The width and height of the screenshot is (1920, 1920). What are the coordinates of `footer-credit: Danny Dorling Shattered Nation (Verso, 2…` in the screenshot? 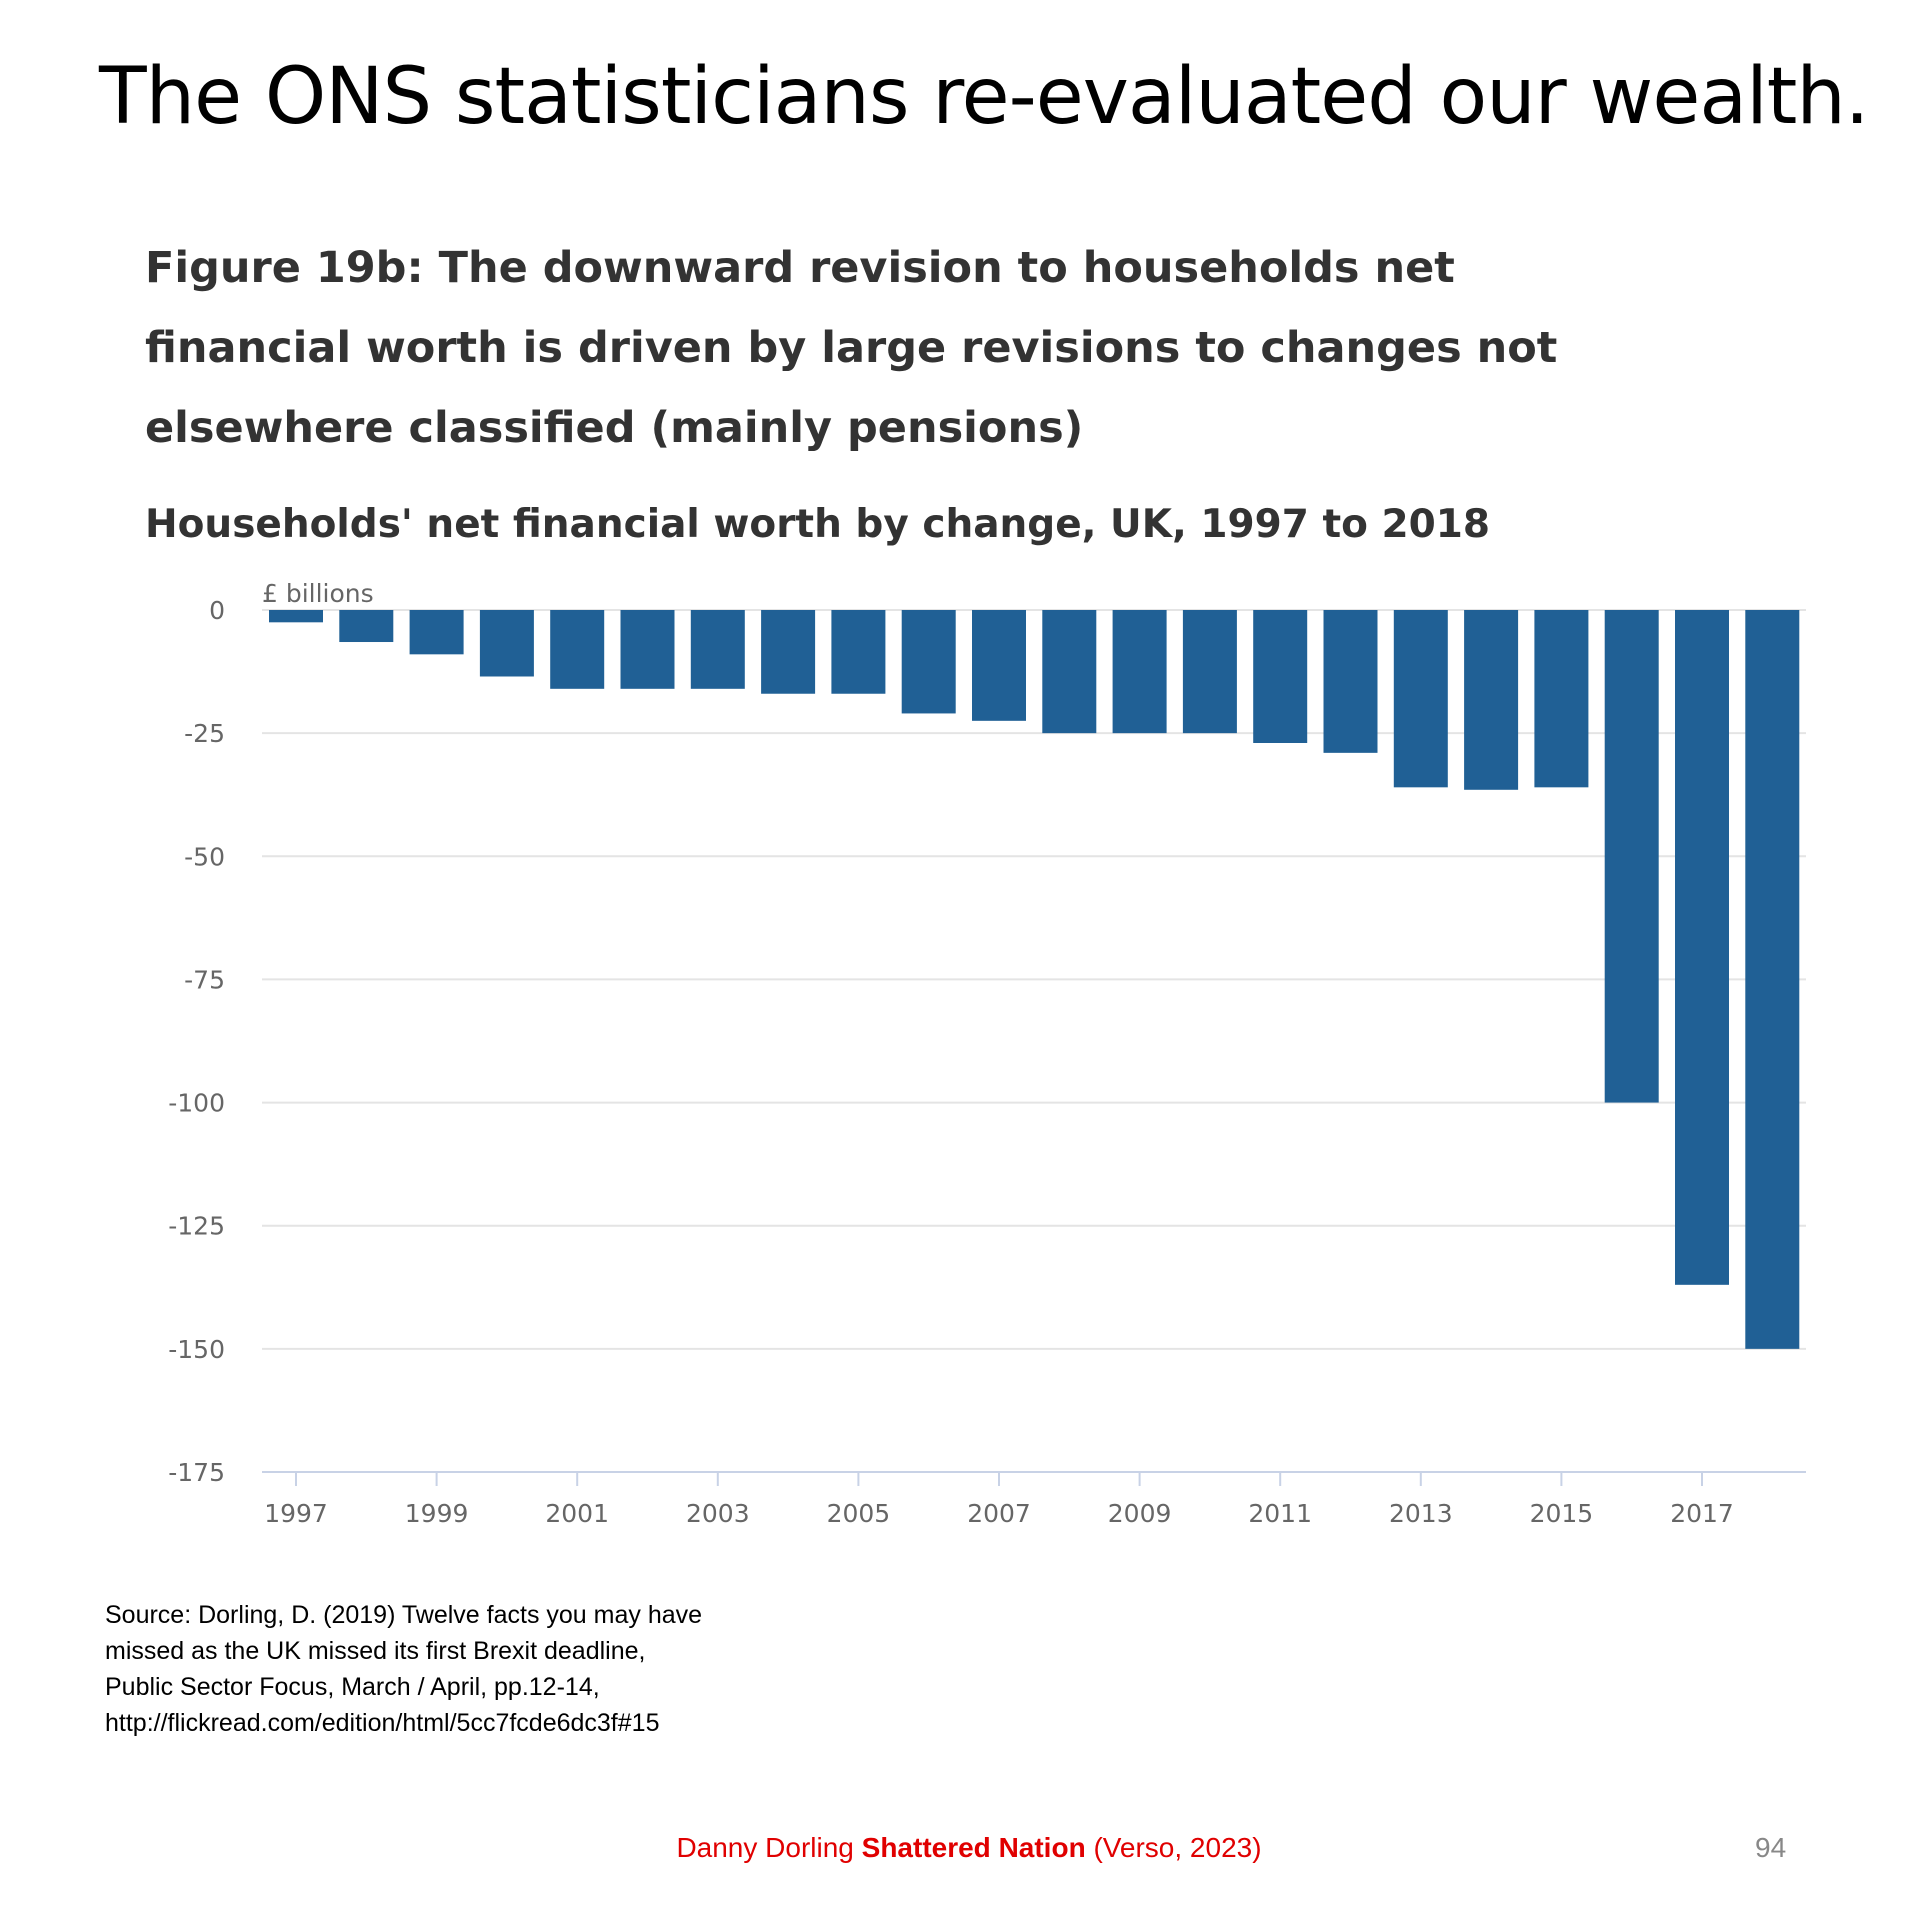 It's located at (960, 1848).